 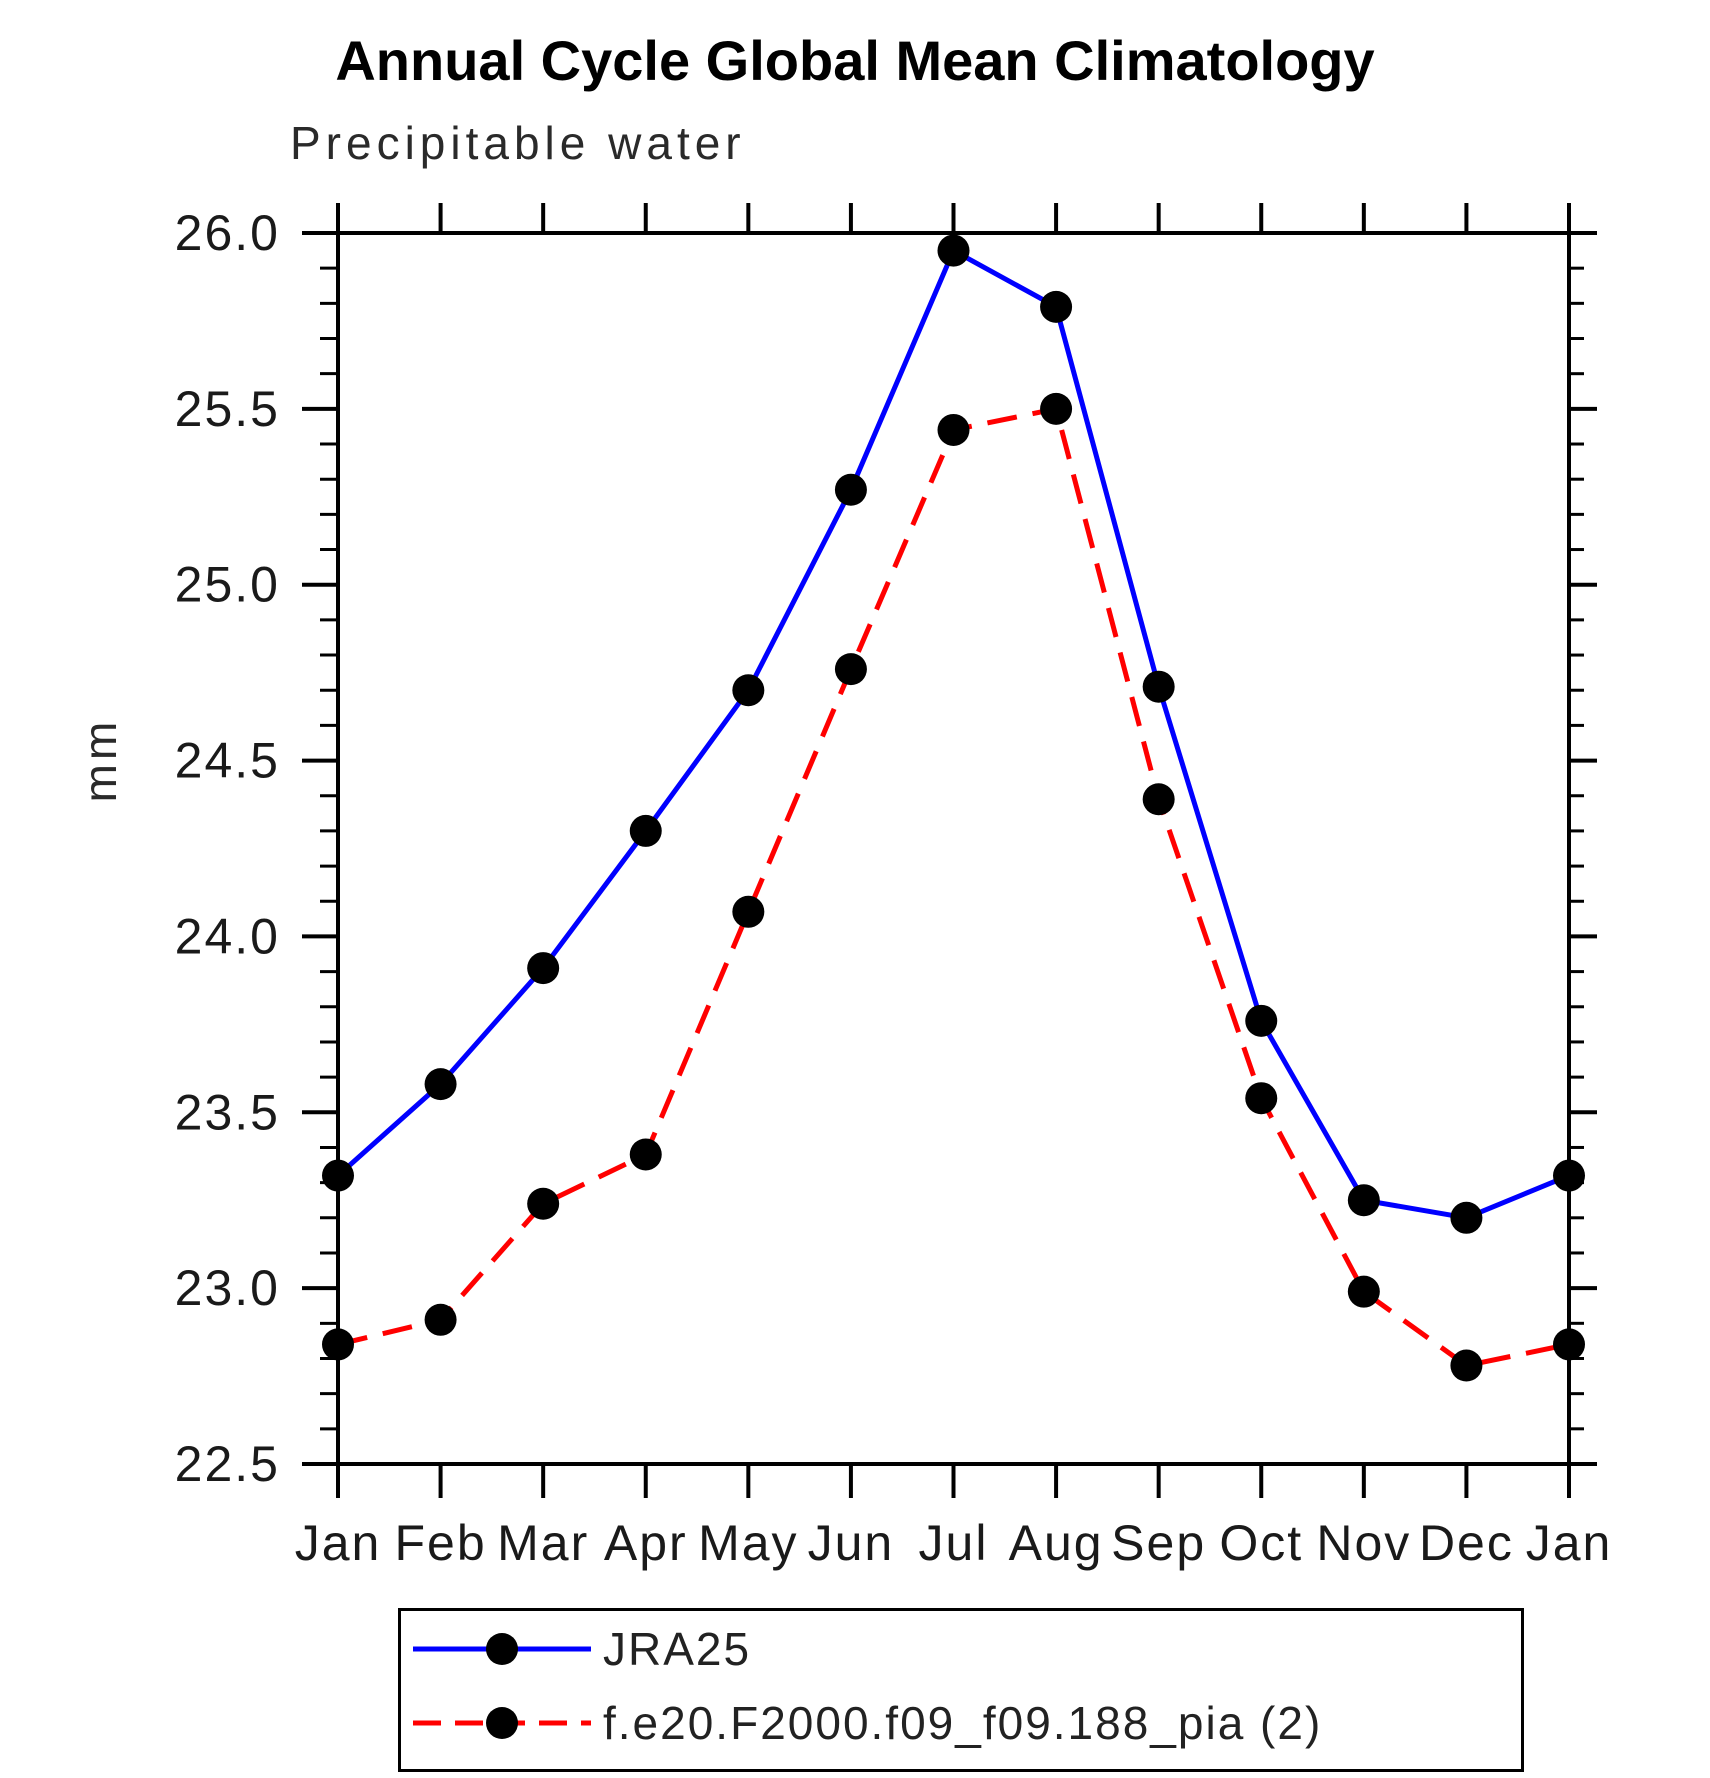 I want to click on chart-title: Annual Cycle Global Mean Climatology, so click(x=855, y=60).